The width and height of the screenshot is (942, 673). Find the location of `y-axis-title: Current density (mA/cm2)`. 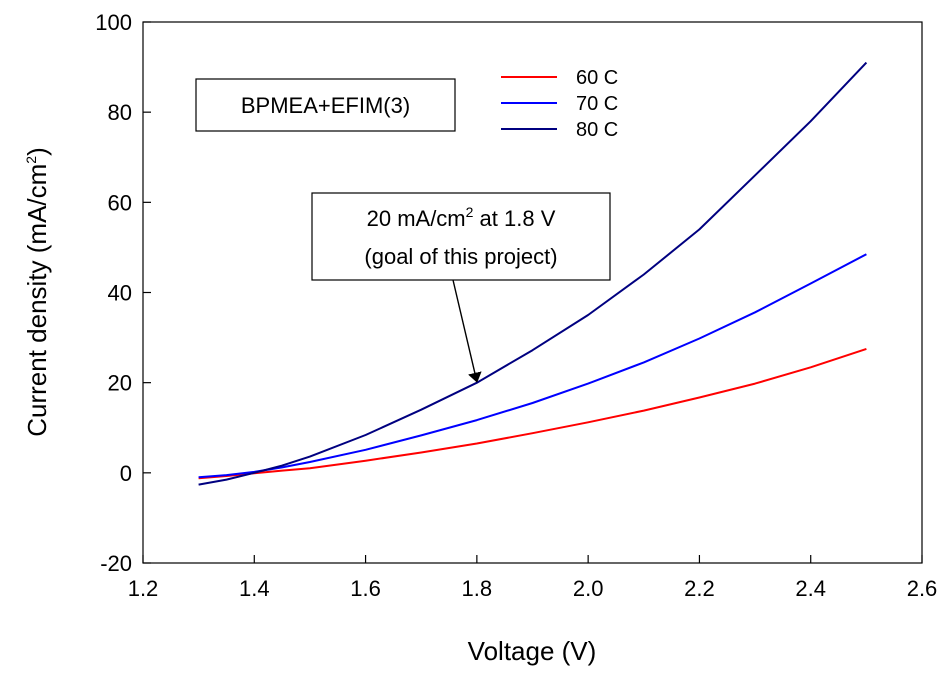

y-axis-title: Current density (mA/cm2) is located at coordinates (37, 292).